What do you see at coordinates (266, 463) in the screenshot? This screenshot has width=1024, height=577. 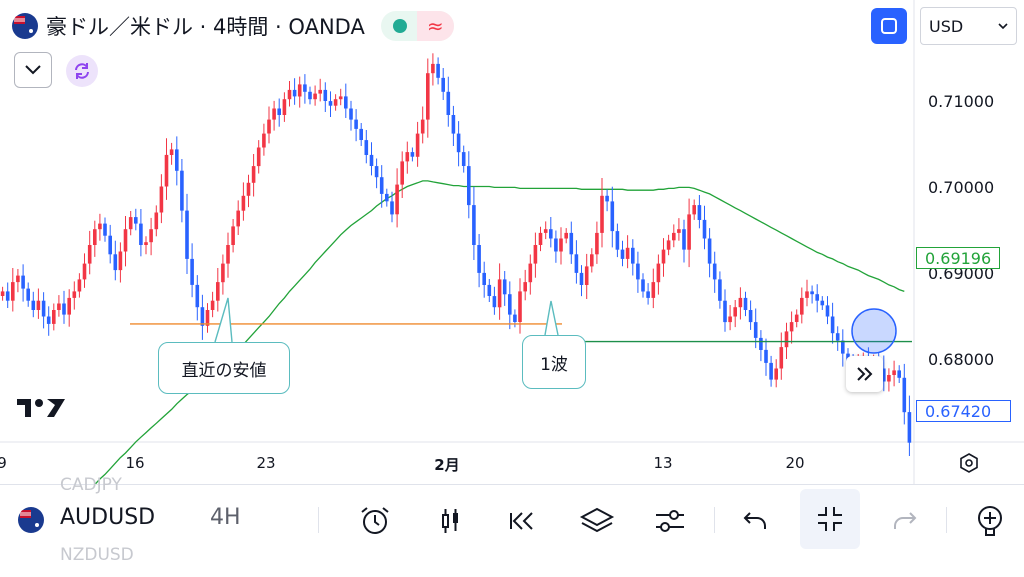 I see `time-axis-label: 23` at bounding box center [266, 463].